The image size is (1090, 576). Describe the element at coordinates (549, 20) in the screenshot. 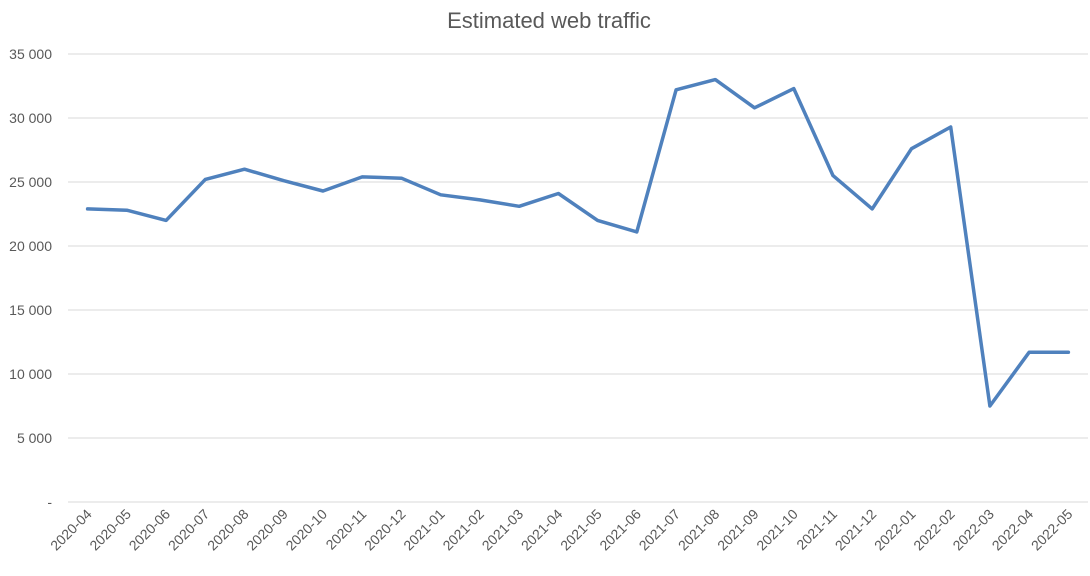

I see `chart-title: Estimated web traffic` at that location.